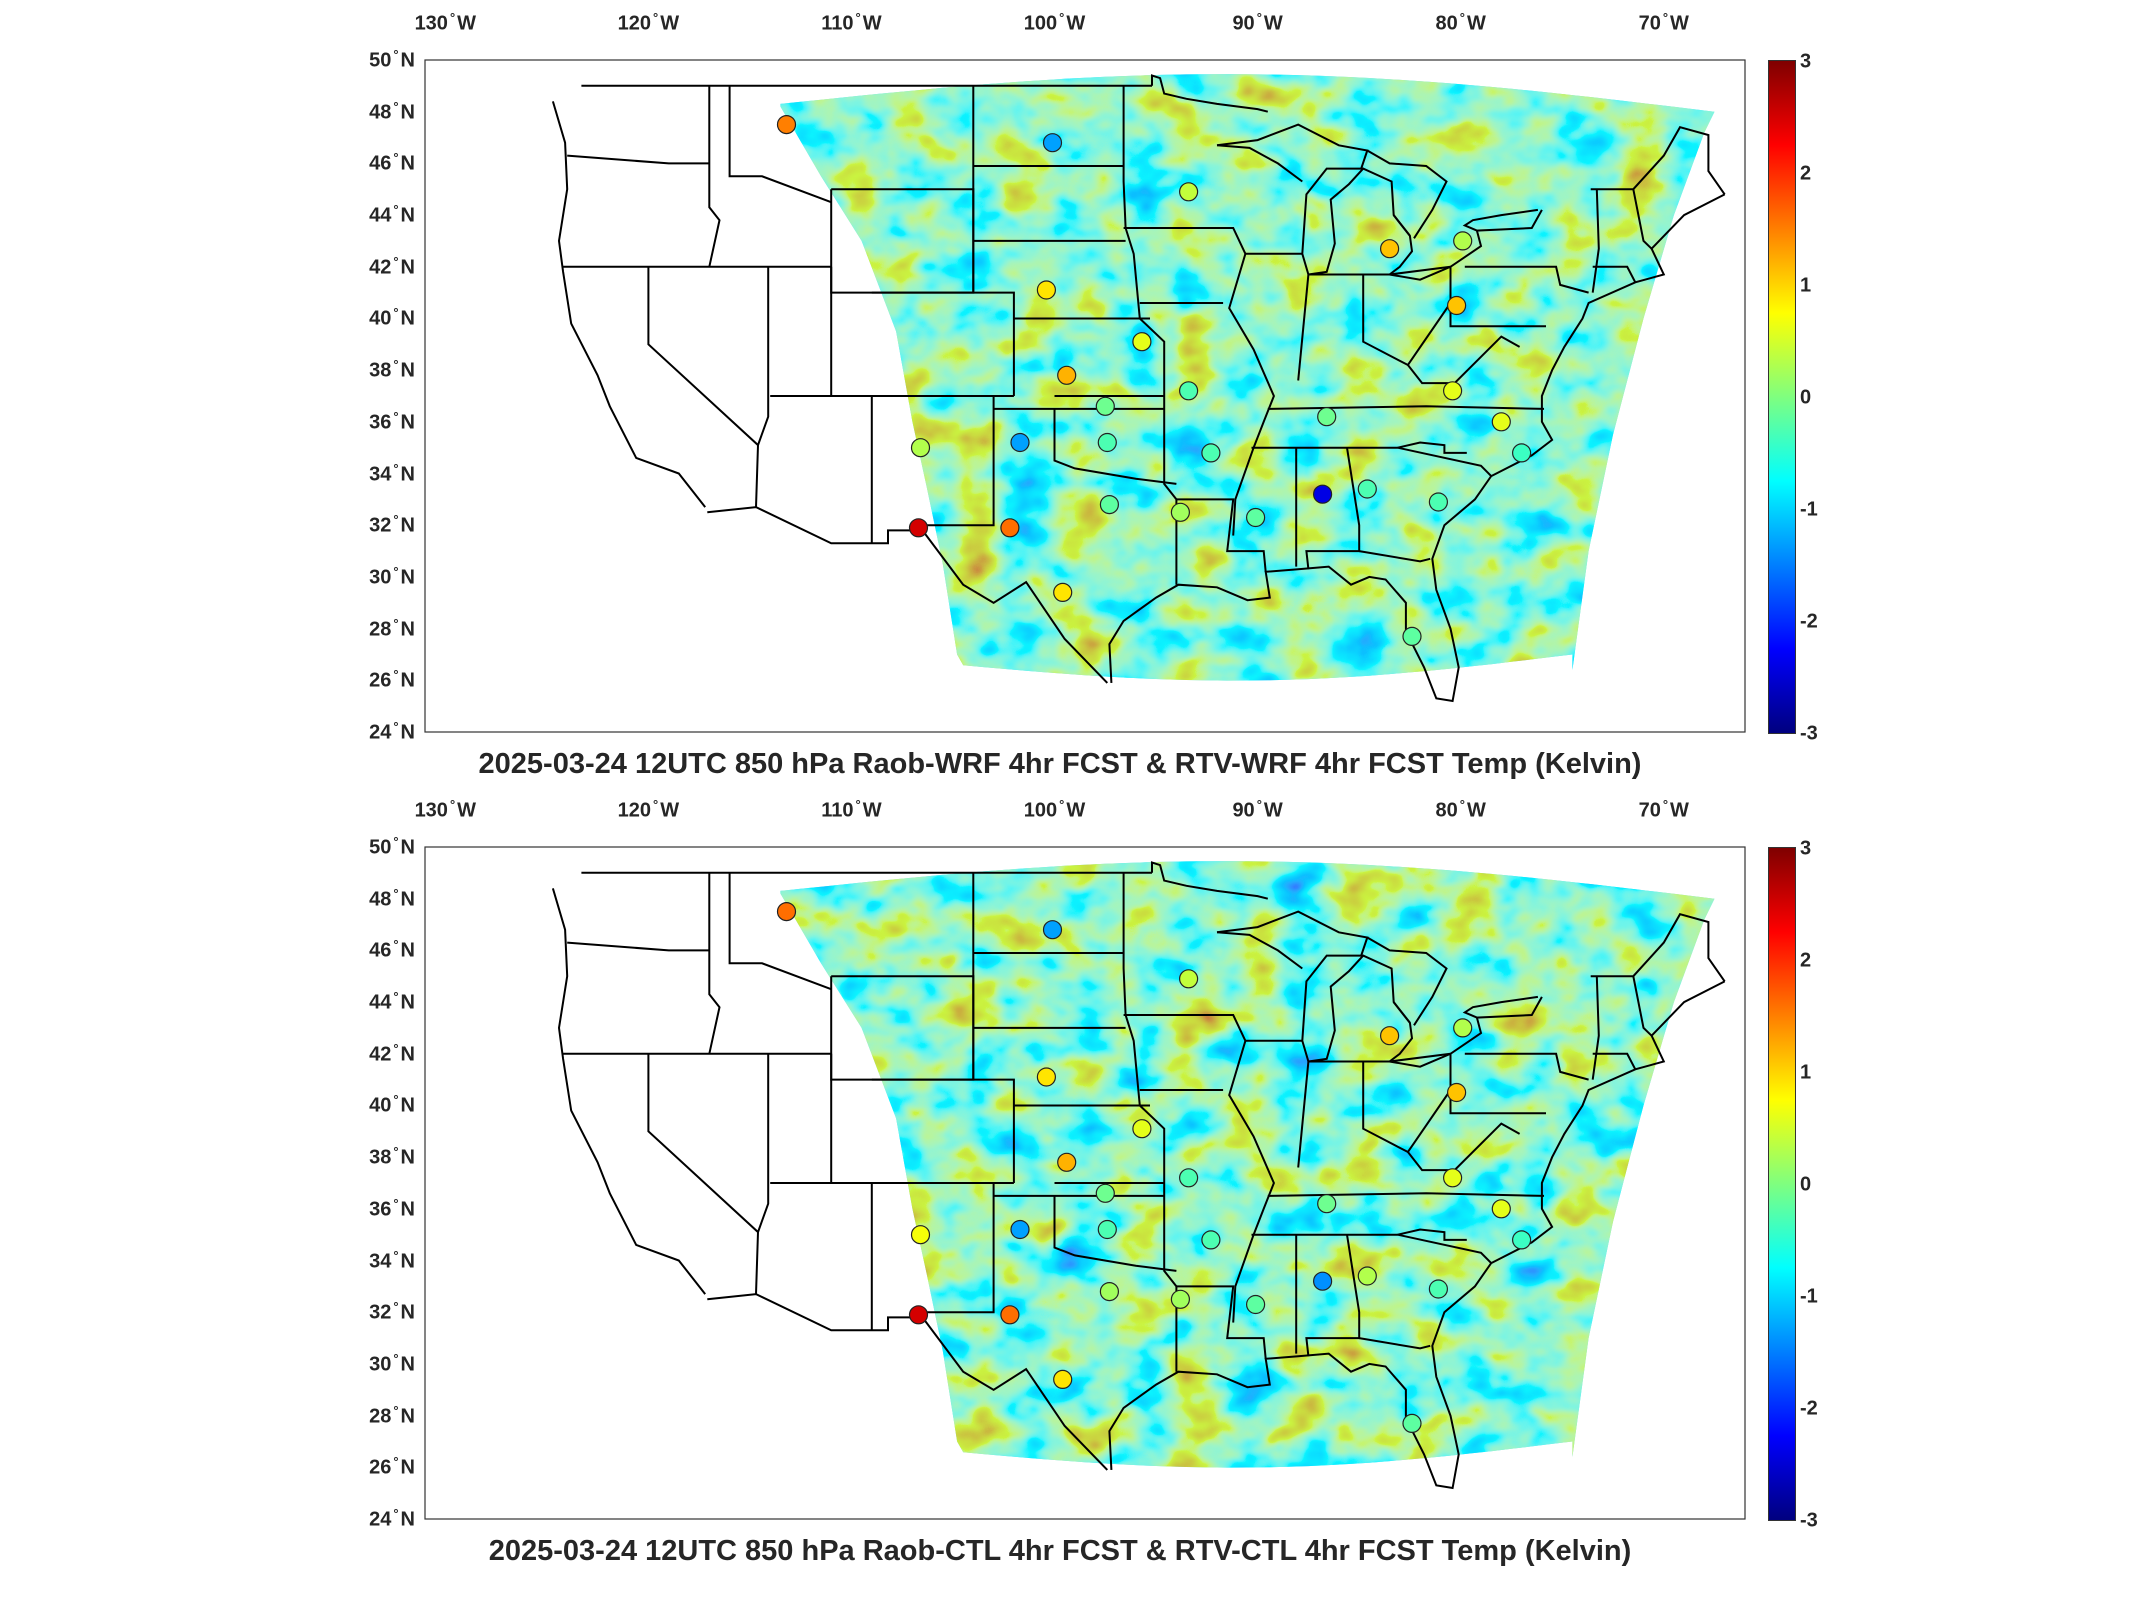 The width and height of the screenshot is (2133, 1600). Describe the element at coordinates (392, 679) in the screenshot. I see `lat-tick-label: 26 ° N` at that location.